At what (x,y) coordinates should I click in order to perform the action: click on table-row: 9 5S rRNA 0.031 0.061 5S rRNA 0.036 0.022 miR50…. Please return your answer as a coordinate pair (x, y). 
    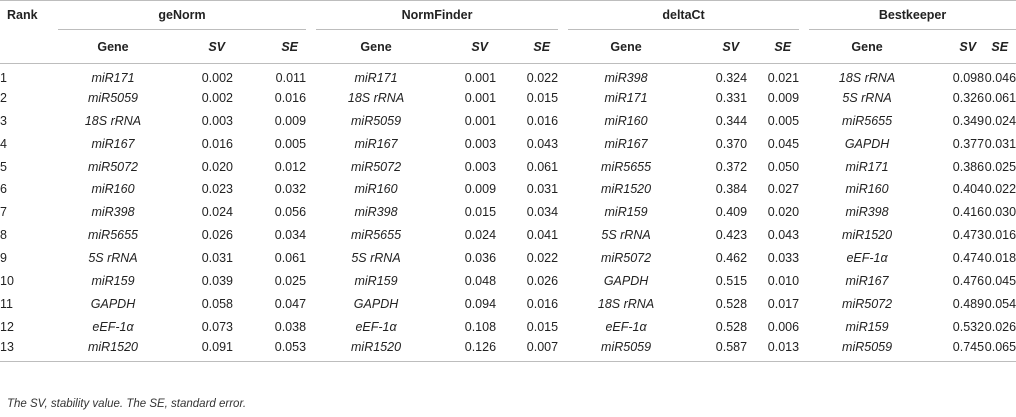
    Looking at the image, I should click on (508, 258).